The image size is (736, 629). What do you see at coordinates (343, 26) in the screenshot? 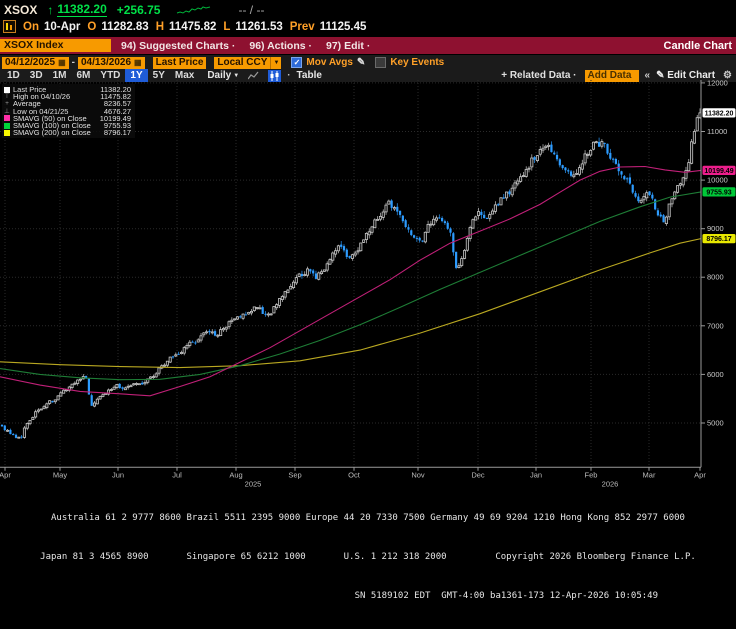
I see `prev-value: 11125.45` at bounding box center [343, 26].